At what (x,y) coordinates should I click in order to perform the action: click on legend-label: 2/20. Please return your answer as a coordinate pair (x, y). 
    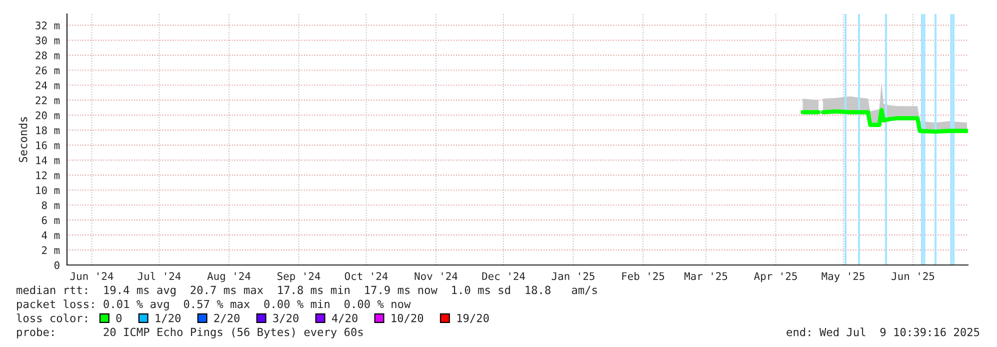
    Looking at the image, I should click on (227, 319).